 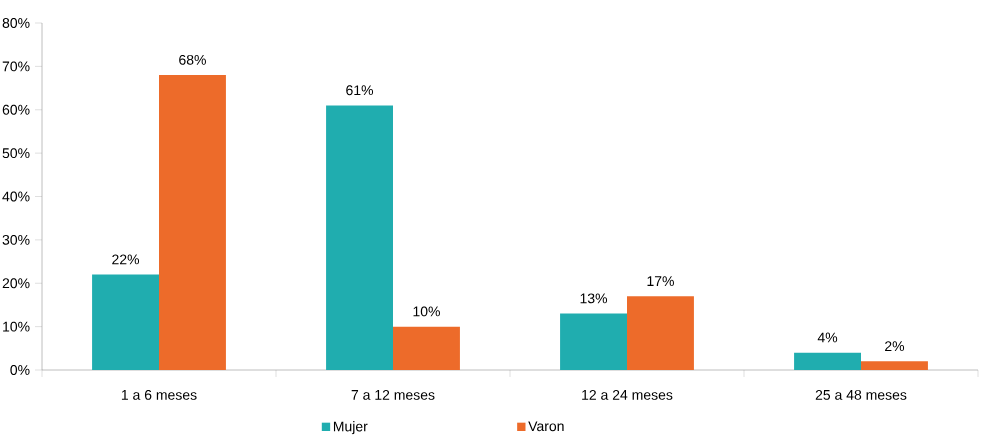 What do you see at coordinates (20, 370) in the screenshot?
I see `y-tick-label: 0%` at bounding box center [20, 370].